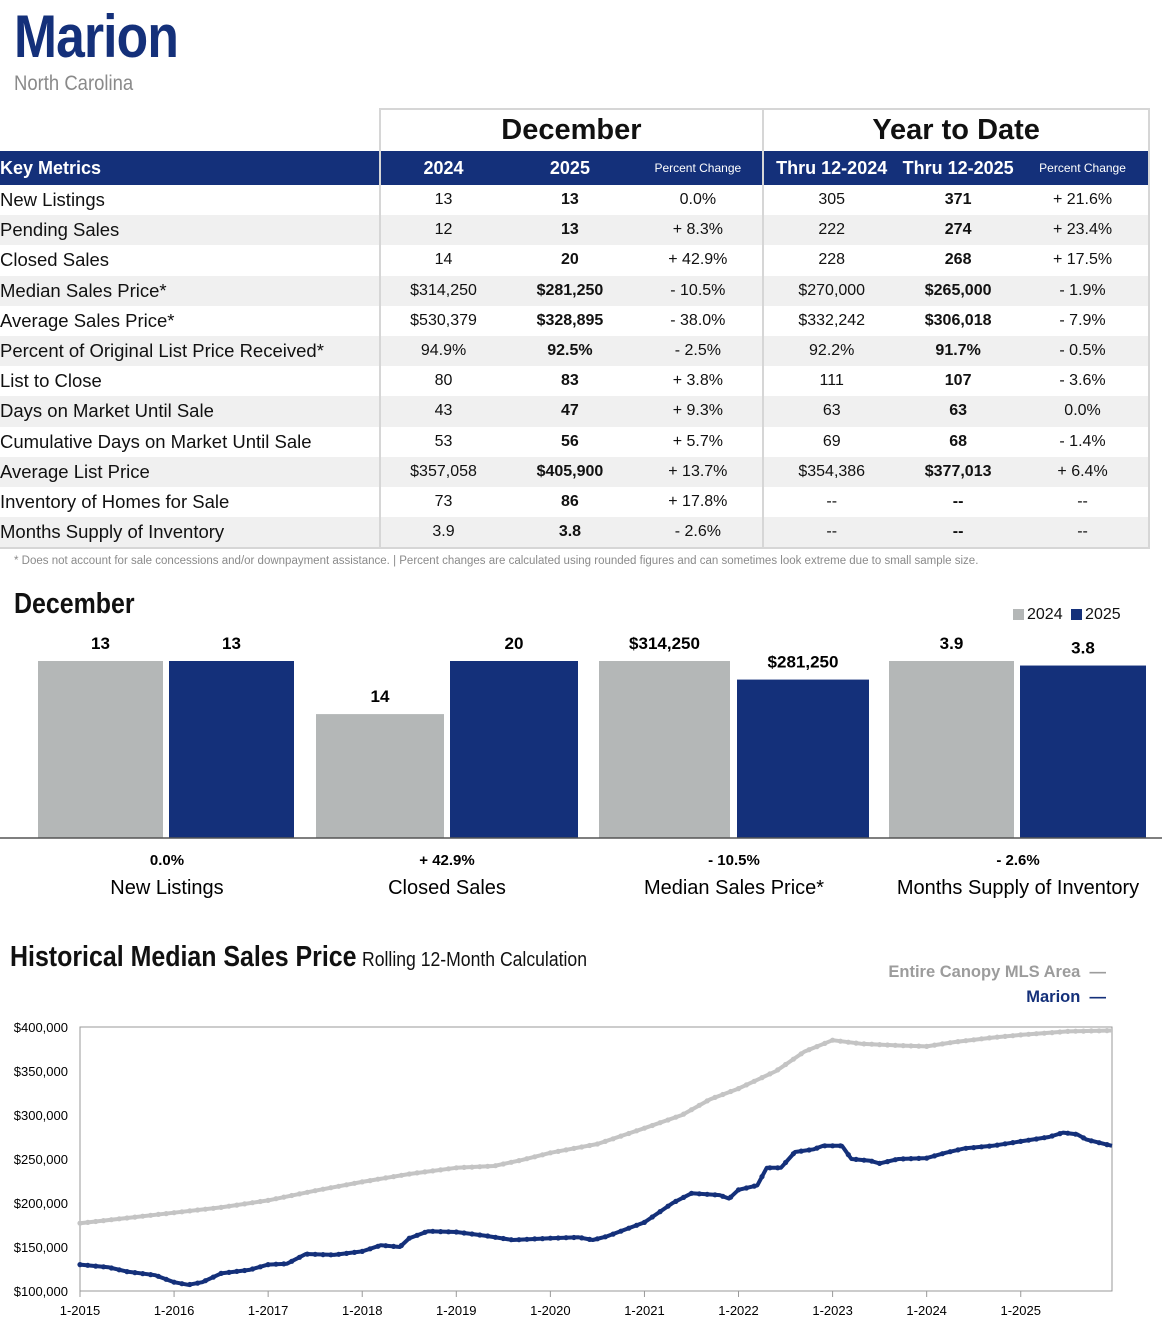 This screenshot has width=1162, height=1333. Describe the element at coordinates (190, 411) in the screenshot. I see `metric-label: Days on Market Until Sale` at that location.